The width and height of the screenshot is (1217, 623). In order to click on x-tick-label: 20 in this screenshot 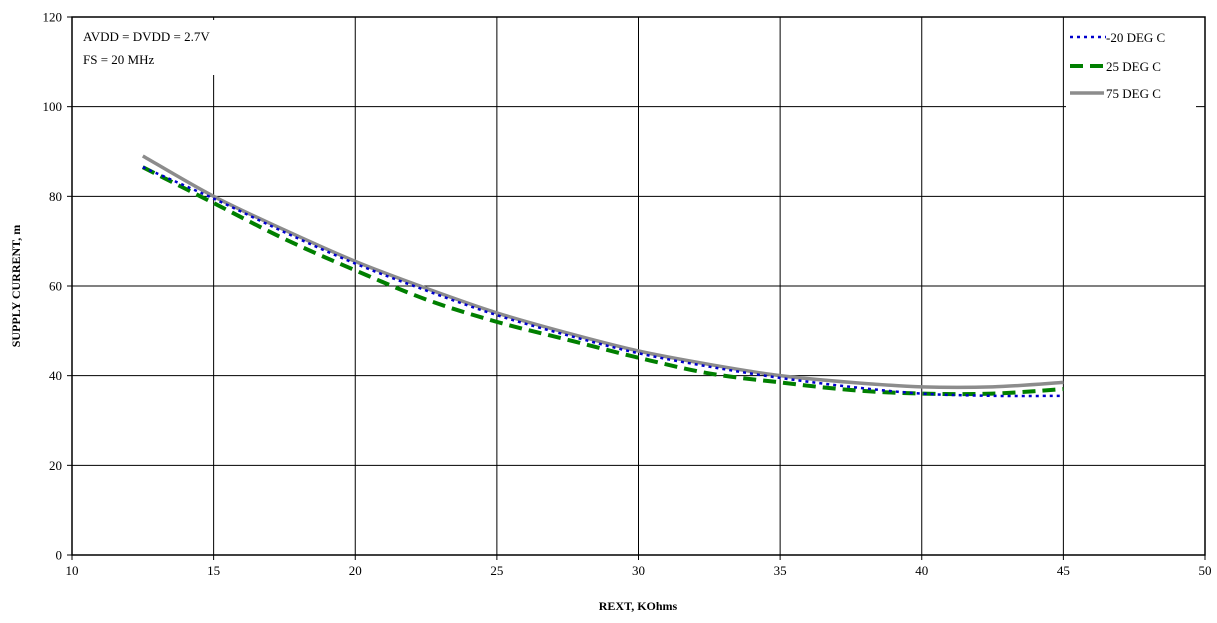, I will do `click(355, 570)`.